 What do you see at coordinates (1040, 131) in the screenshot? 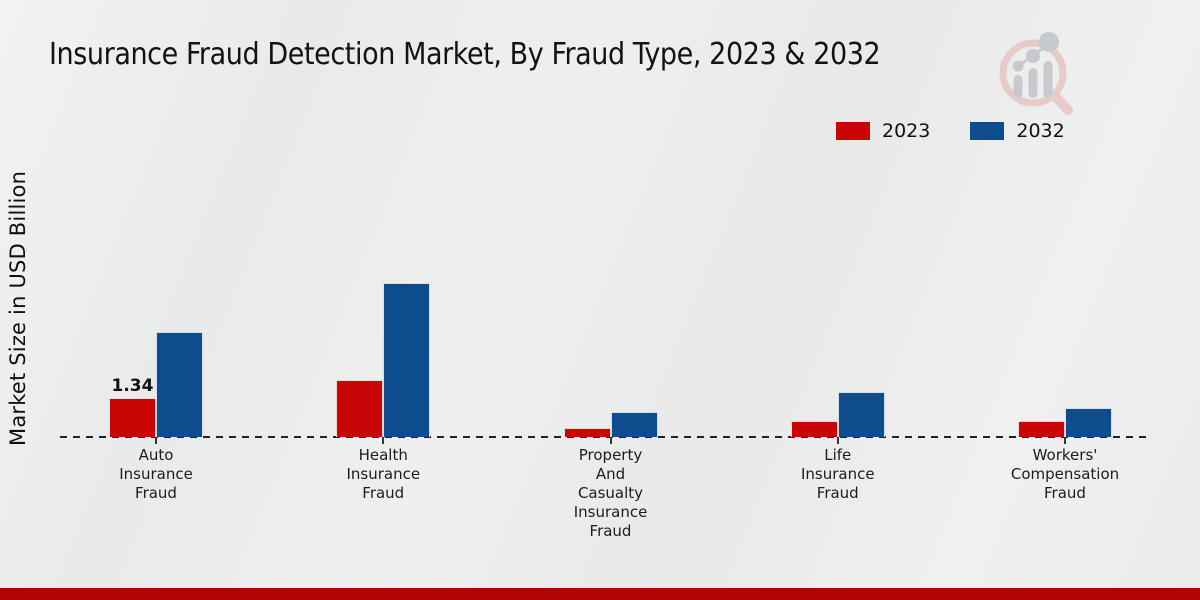
I see `legend-label-2032: 2032` at bounding box center [1040, 131].